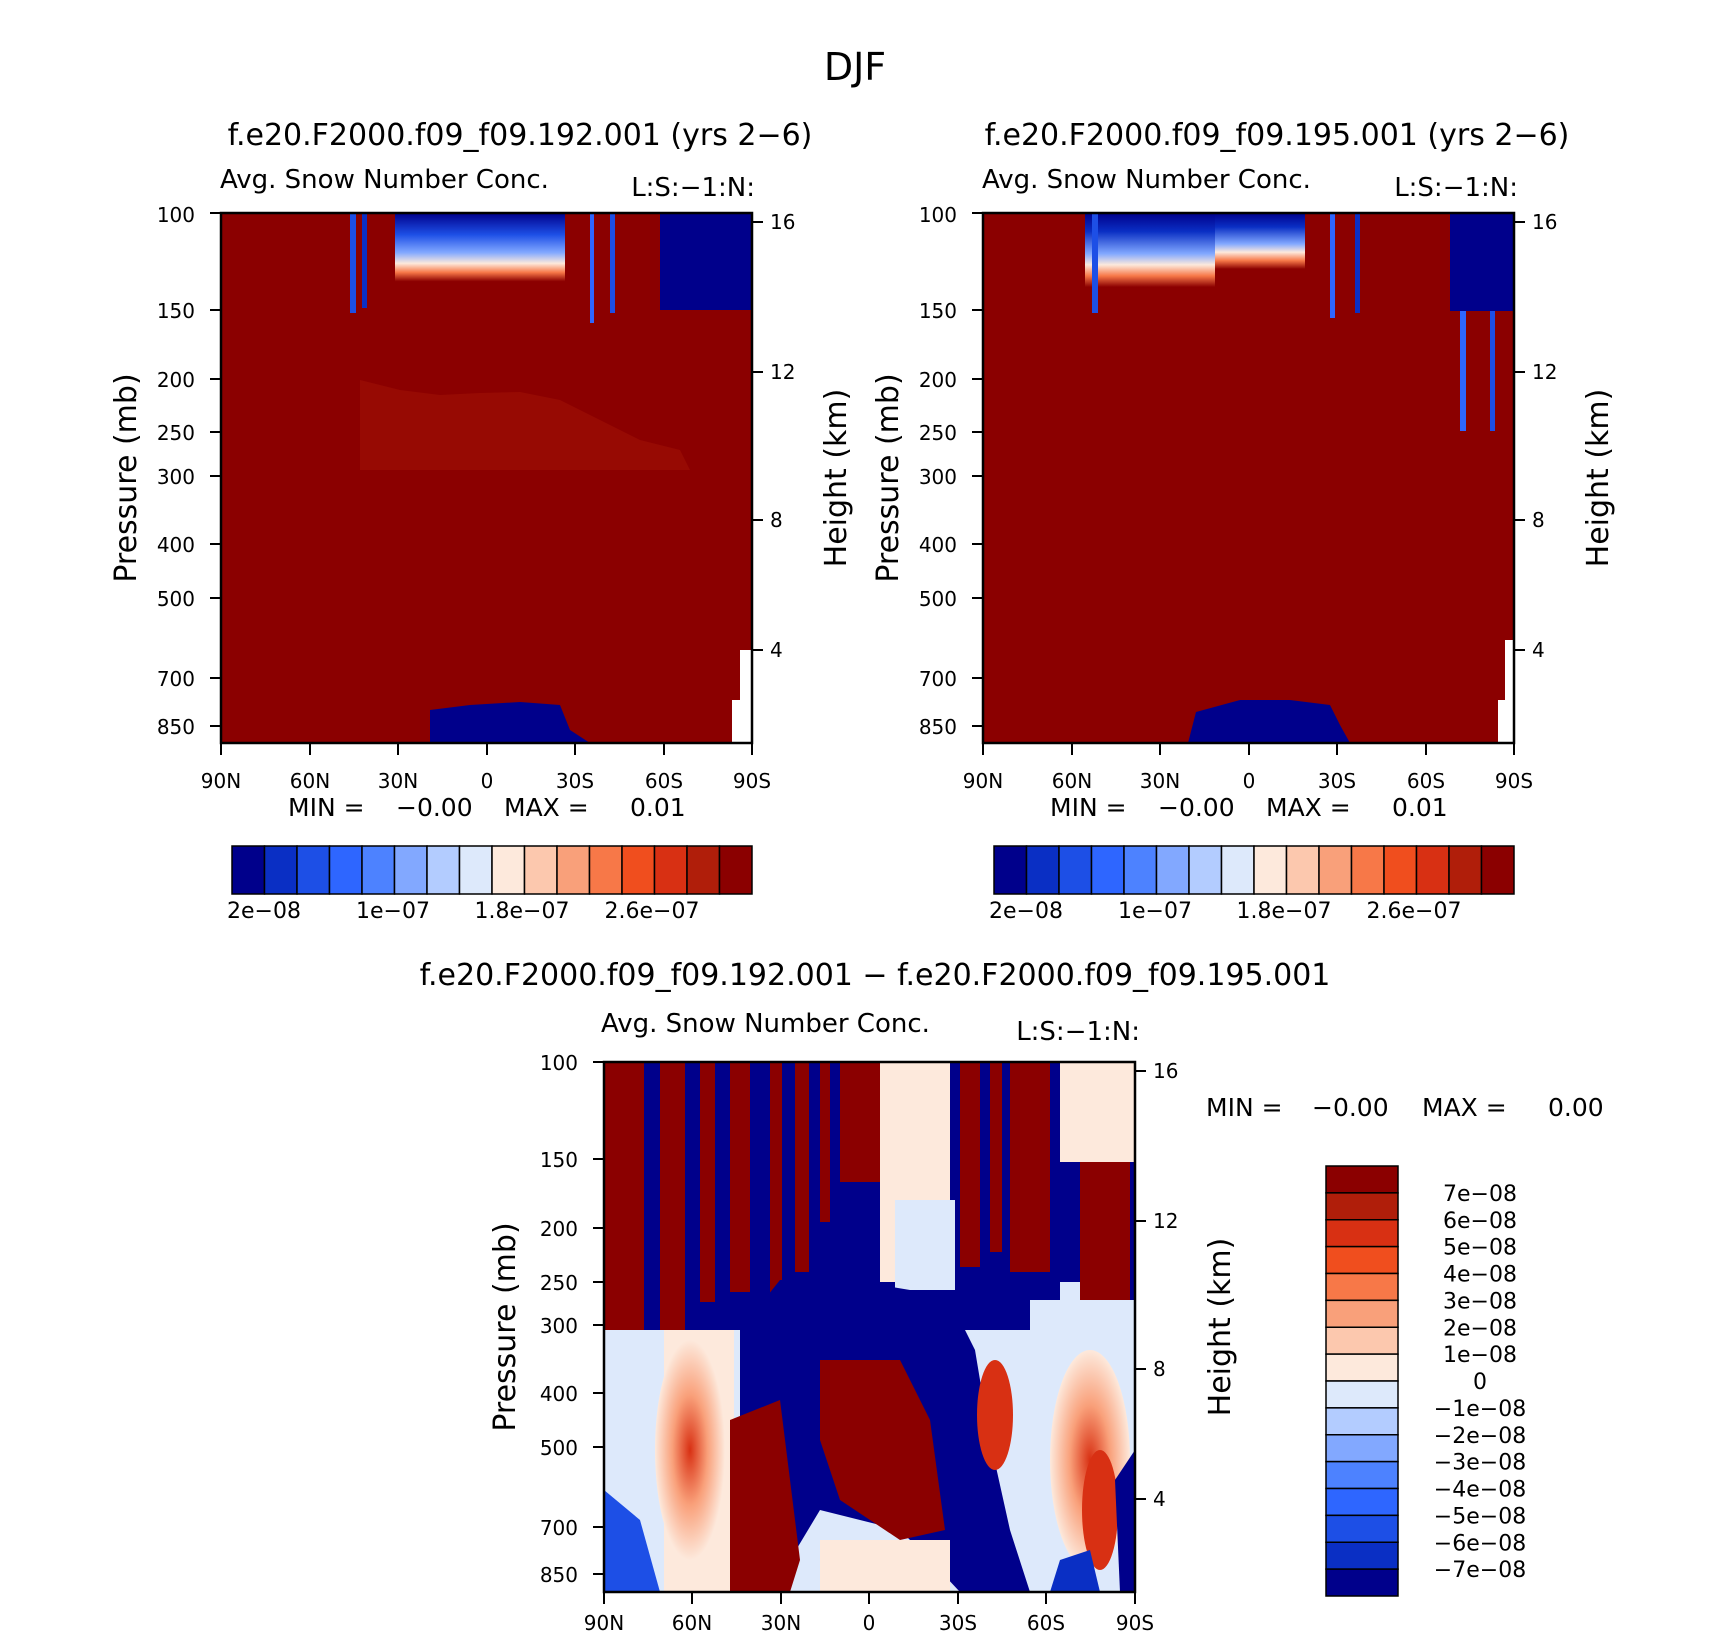 This screenshot has width=1710, height=1631. Describe the element at coordinates (1480, 1248) in the screenshot. I see `panel-3-colorbar-label-3: 5e−08` at that location.